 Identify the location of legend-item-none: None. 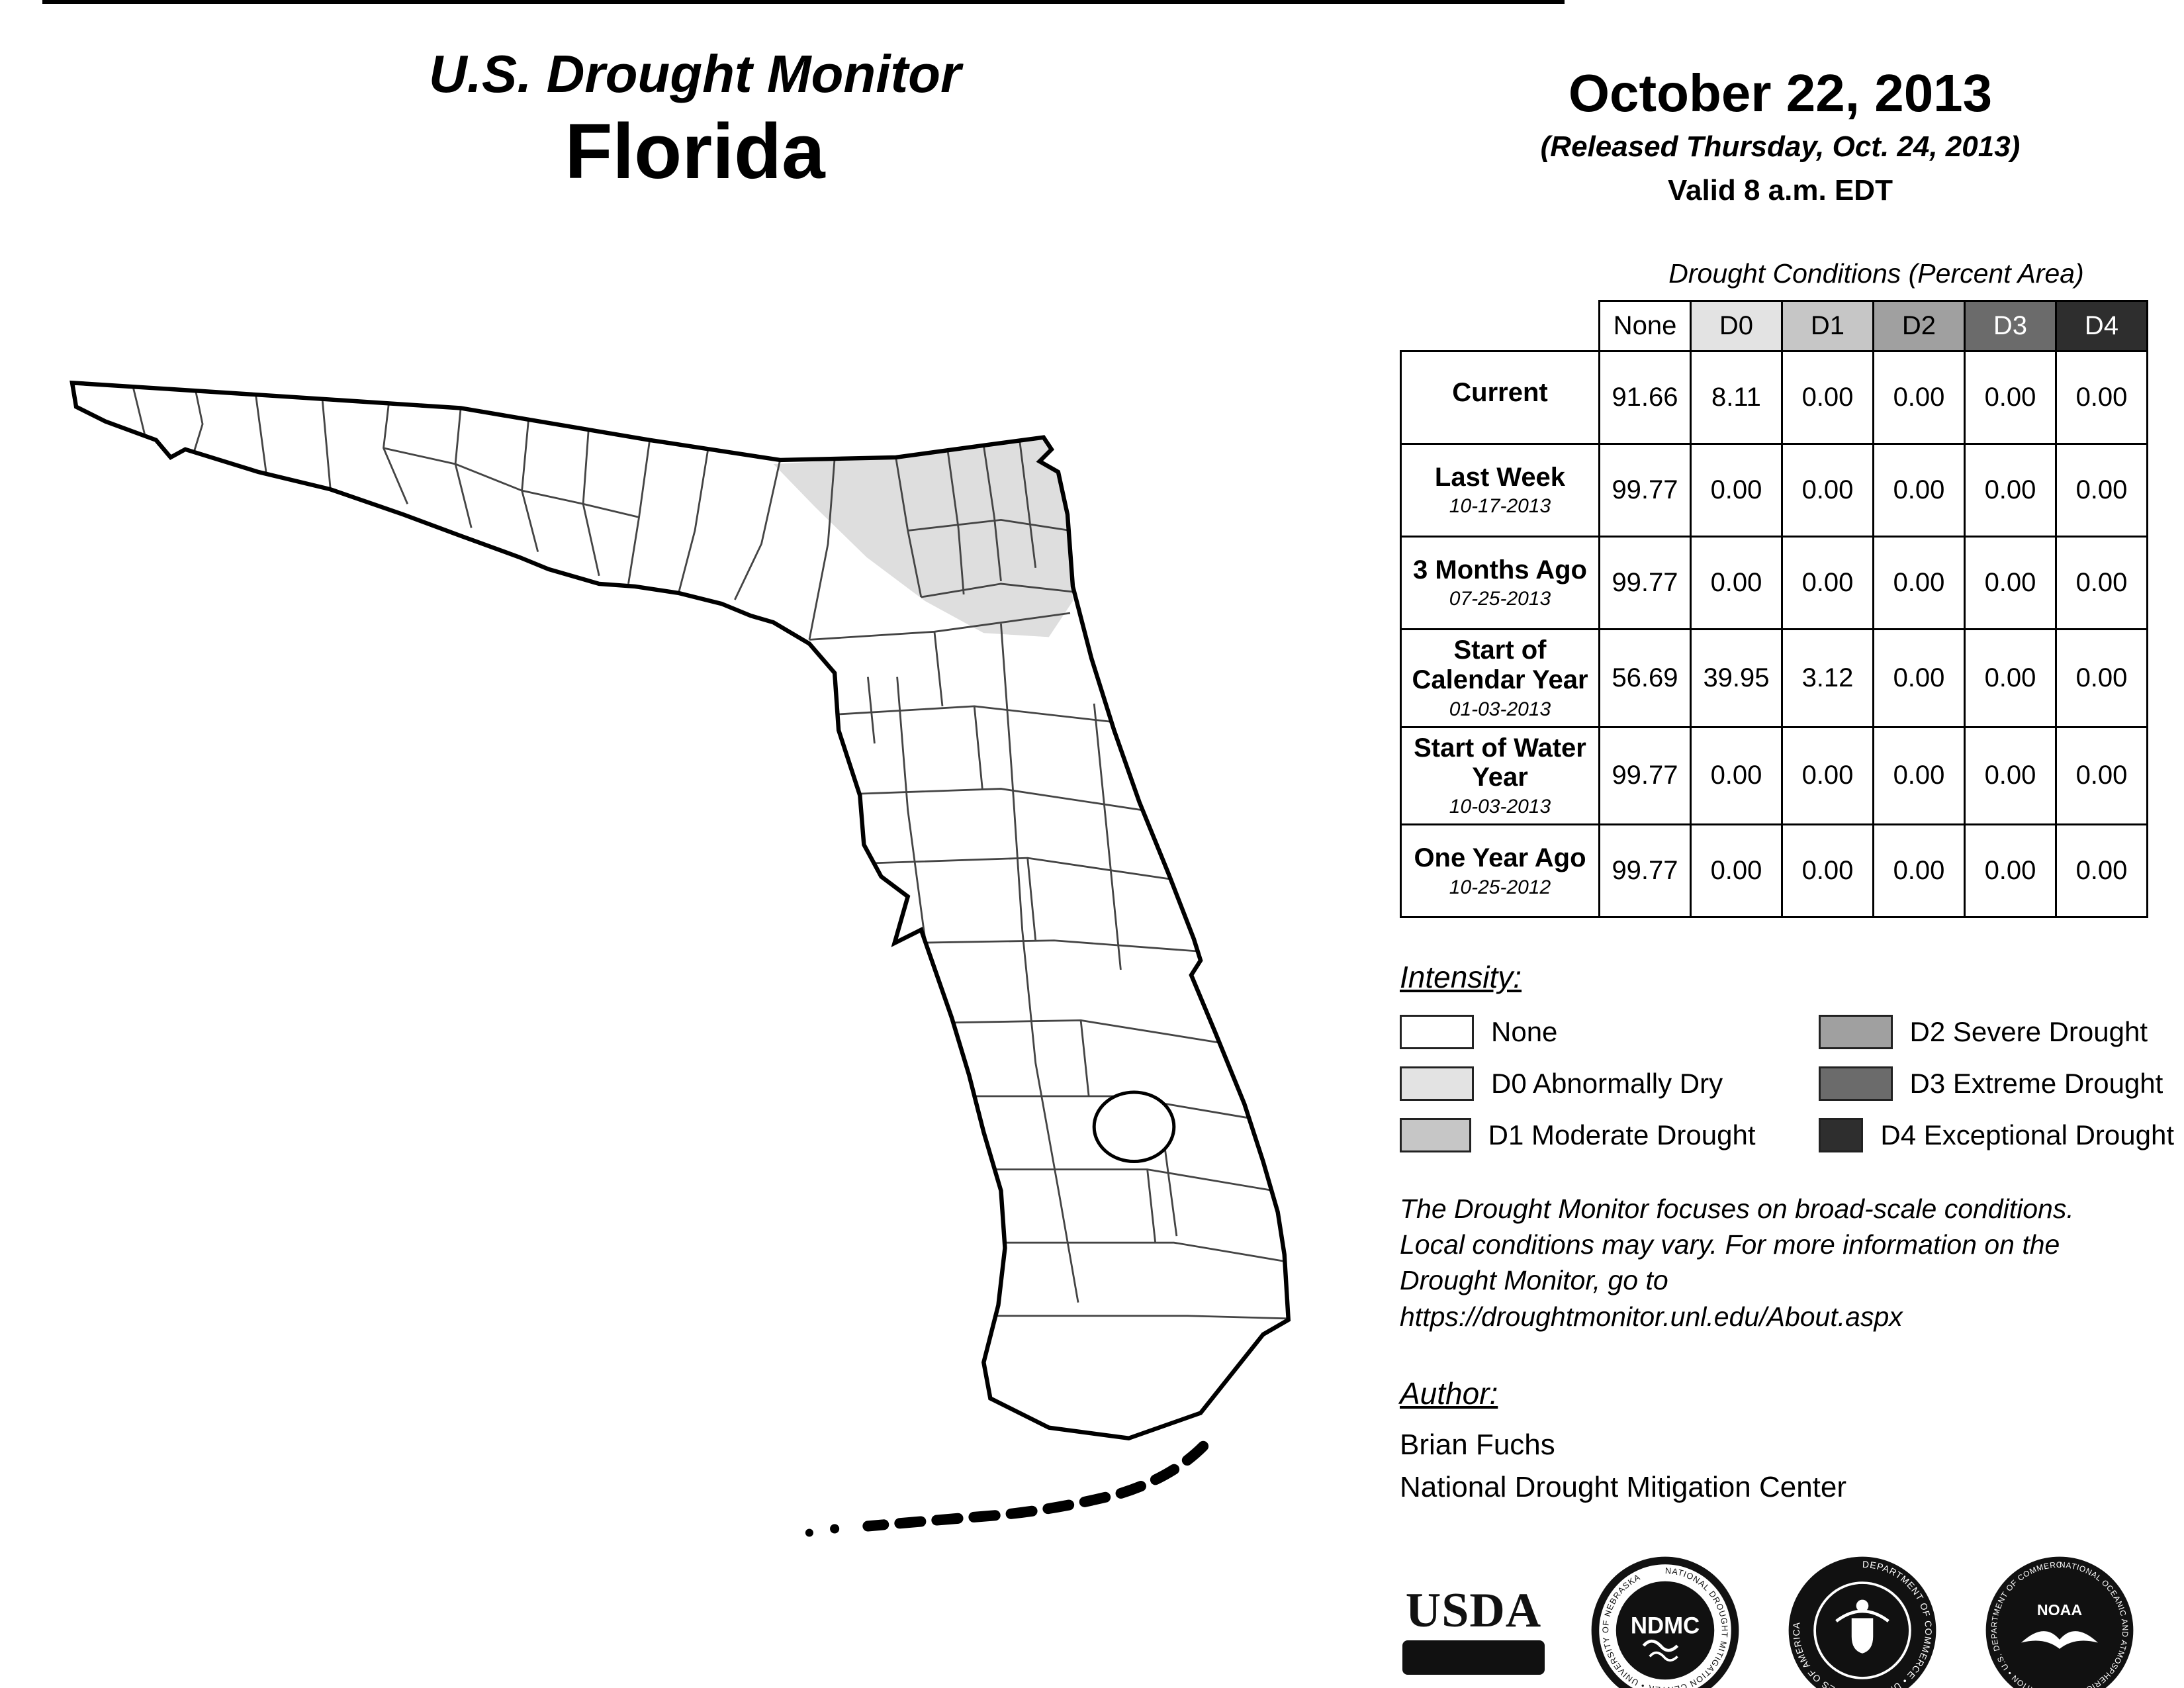
(1578, 1032).